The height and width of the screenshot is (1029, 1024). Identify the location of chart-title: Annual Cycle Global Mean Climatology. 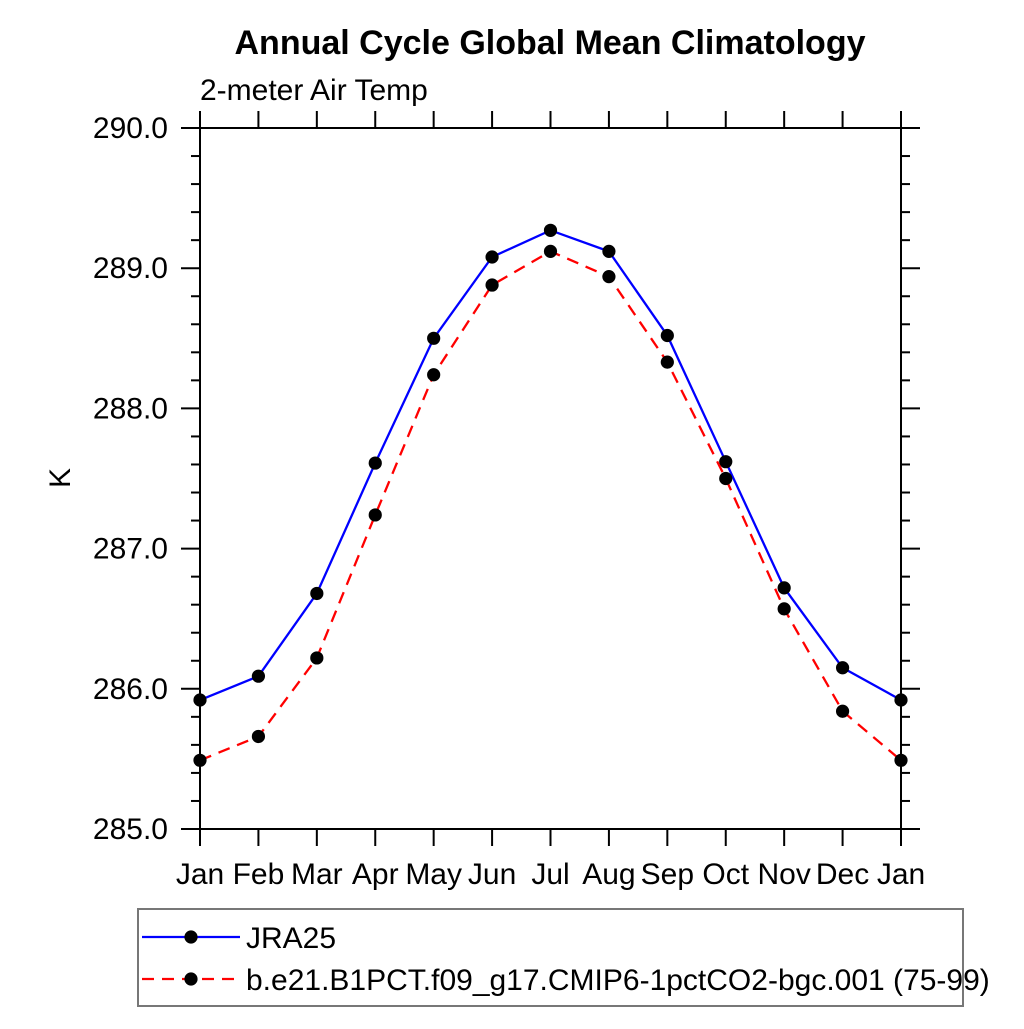
(550, 43).